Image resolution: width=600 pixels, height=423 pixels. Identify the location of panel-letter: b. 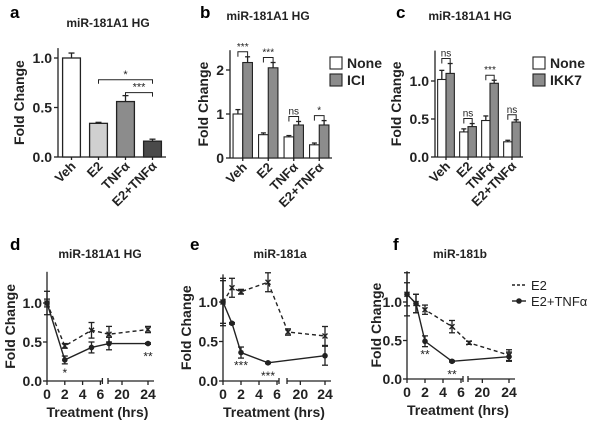
(205, 12).